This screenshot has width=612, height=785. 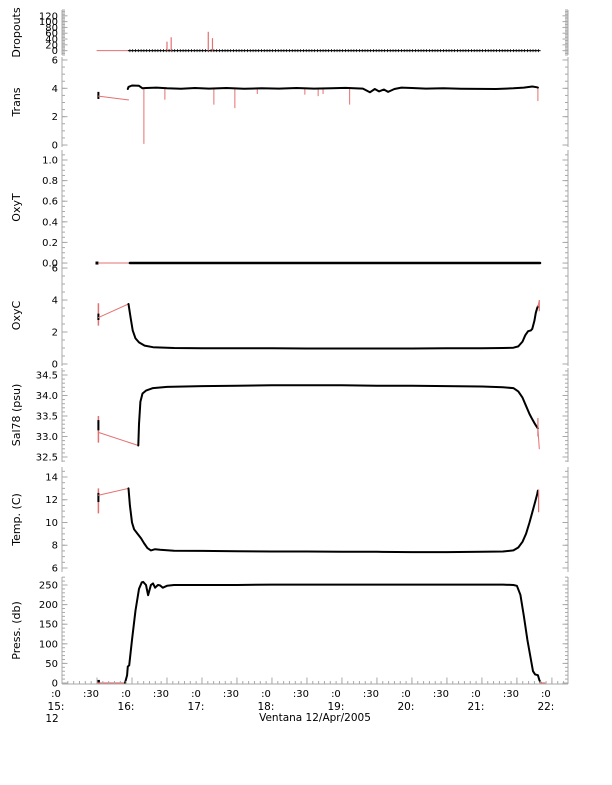 What do you see at coordinates (51, 500) in the screenshot?
I see `y-tick-label-temp: 12` at bounding box center [51, 500].